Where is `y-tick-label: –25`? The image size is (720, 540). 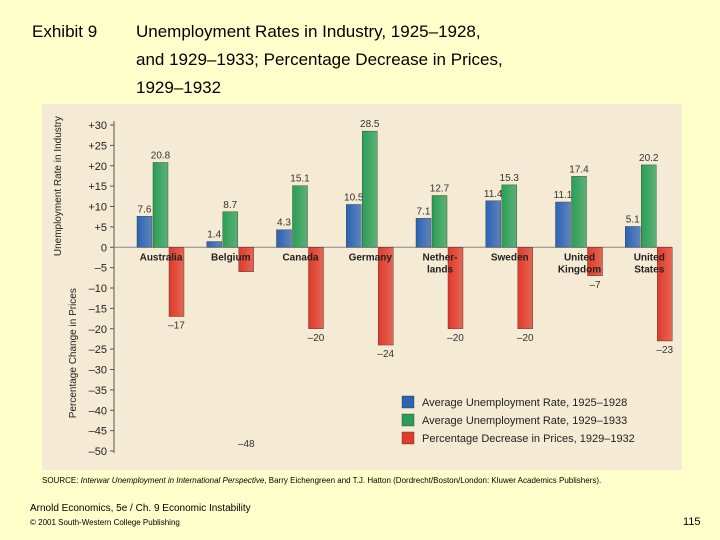
y-tick-label: –25 is located at coordinates (98, 350).